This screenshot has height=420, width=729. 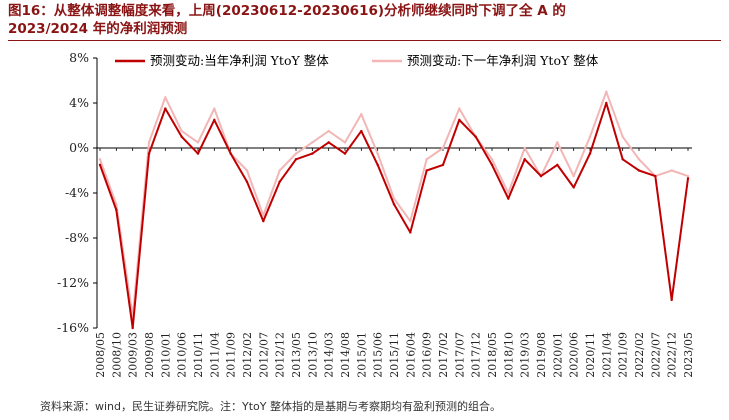 What do you see at coordinates (149, 355) in the screenshot?
I see `x-tick-label: 2009/08` at bounding box center [149, 355].